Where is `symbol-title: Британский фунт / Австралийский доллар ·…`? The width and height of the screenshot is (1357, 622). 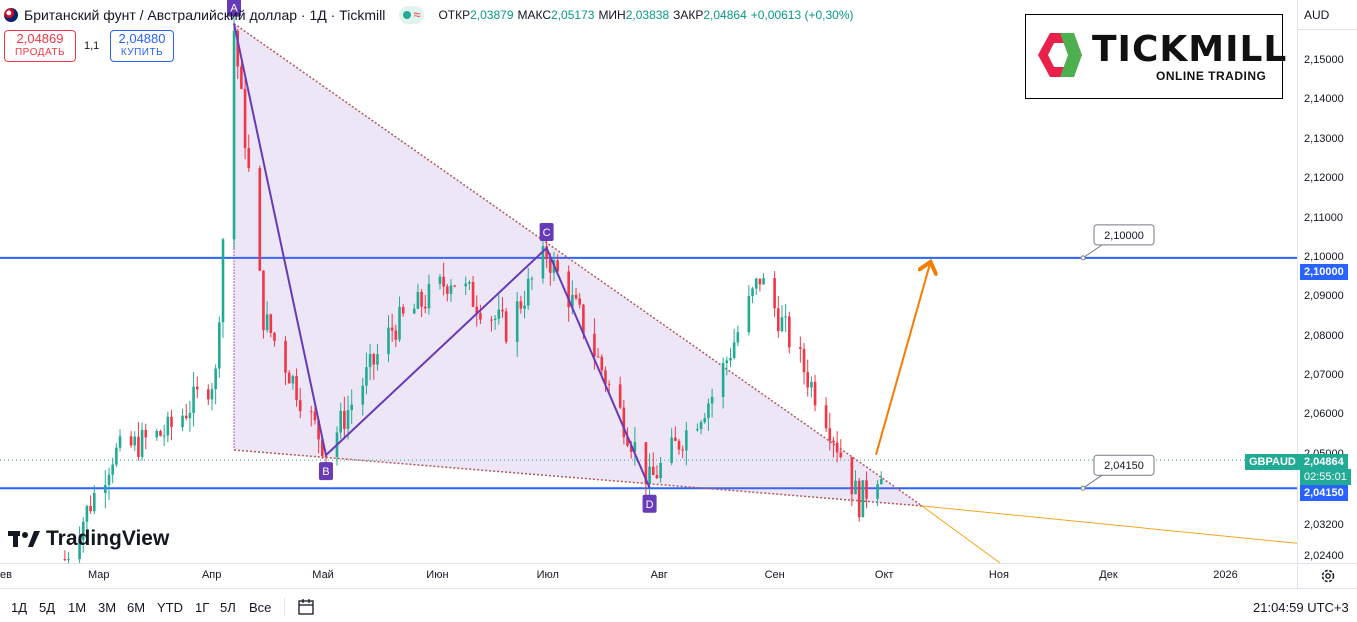
symbol-title: Британский фунт / Австралийский доллар ·… is located at coordinates (205, 15).